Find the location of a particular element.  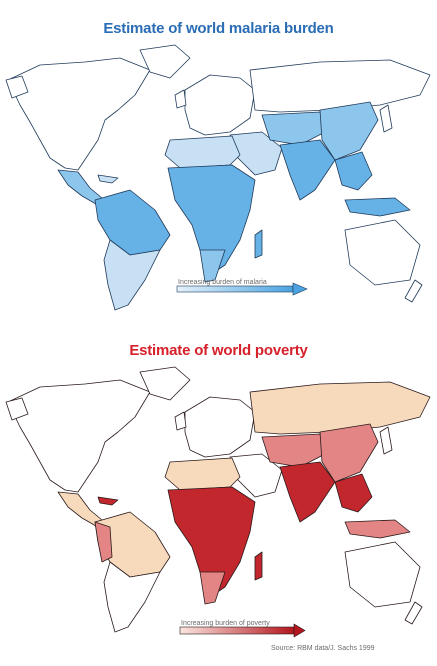

south-america-north is located at coordinates (132, 222).